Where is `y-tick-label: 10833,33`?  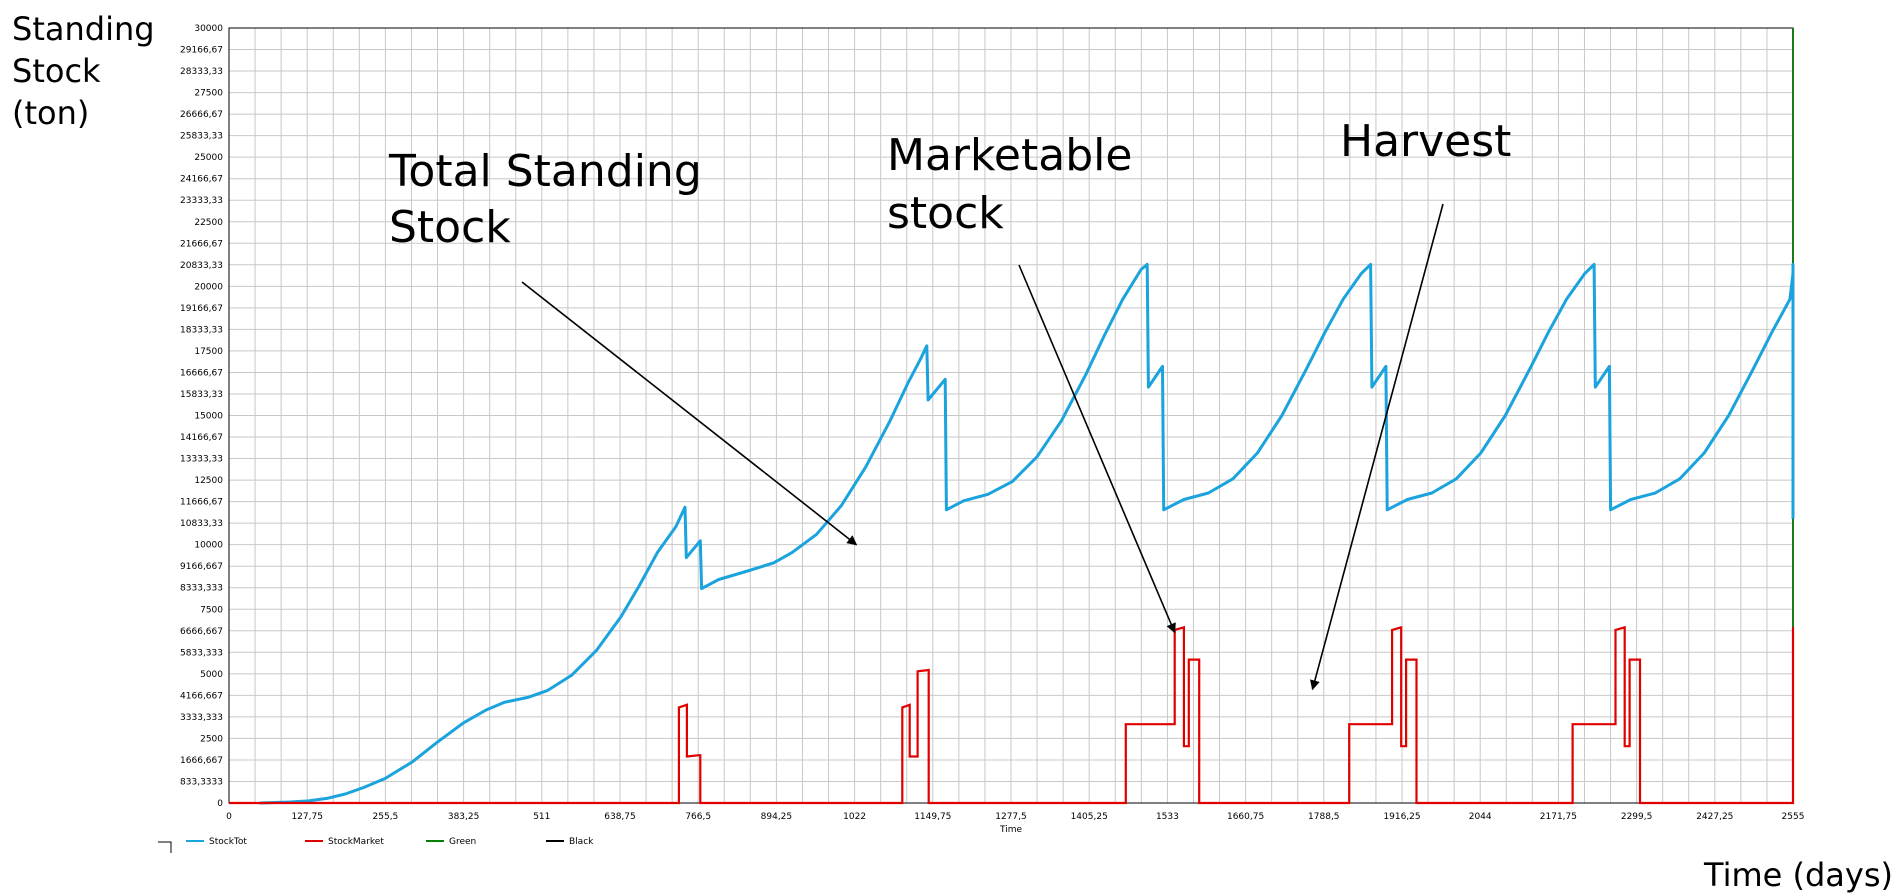 y-tick-label: 10833,33 is located at coordinates (201, 524).